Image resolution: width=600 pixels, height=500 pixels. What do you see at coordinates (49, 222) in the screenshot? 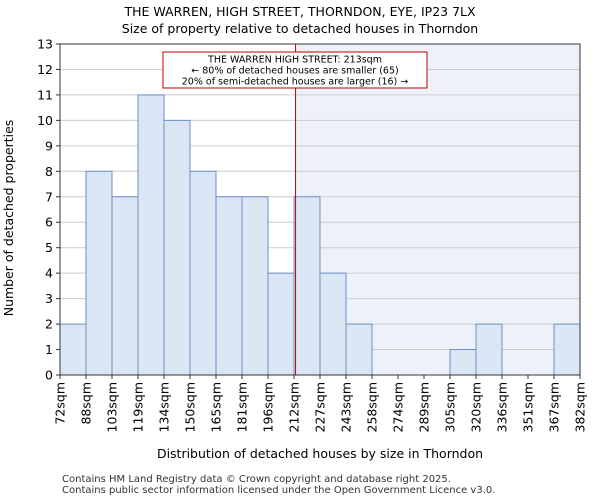
I see `y-tick-label: 6` at bounding box center [49, 222].